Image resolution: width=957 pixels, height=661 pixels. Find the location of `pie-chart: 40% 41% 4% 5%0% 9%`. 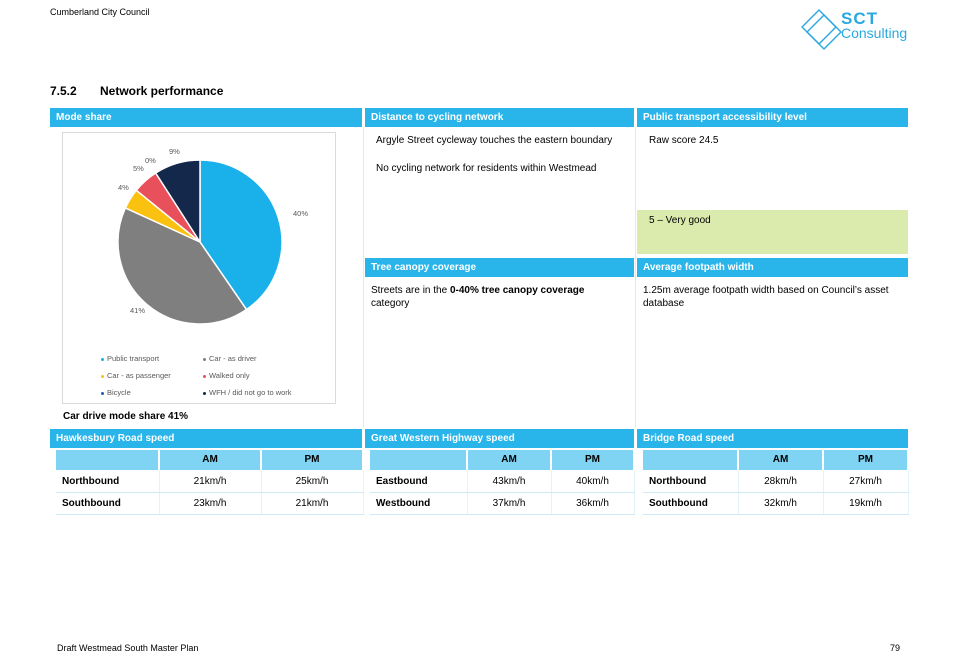

pie-chart: 40% 41% 4% 5%0% 9% is located at coordinates (212, 236).